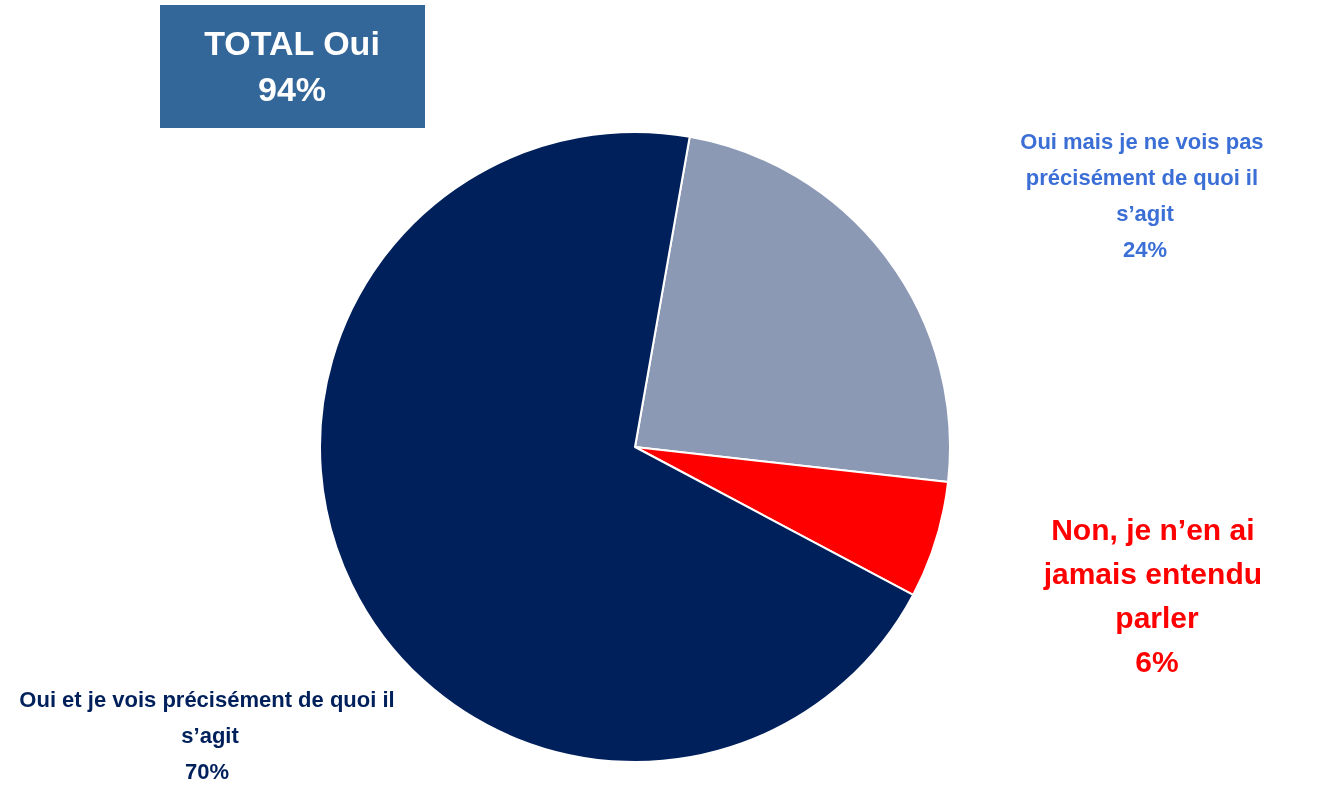 The height and width of the screenshot is (787, 1333). What do you see at coordinates (1145, 249) in the screenshot?
I see `data-label: 24%` at bounding box center [1145, 249].